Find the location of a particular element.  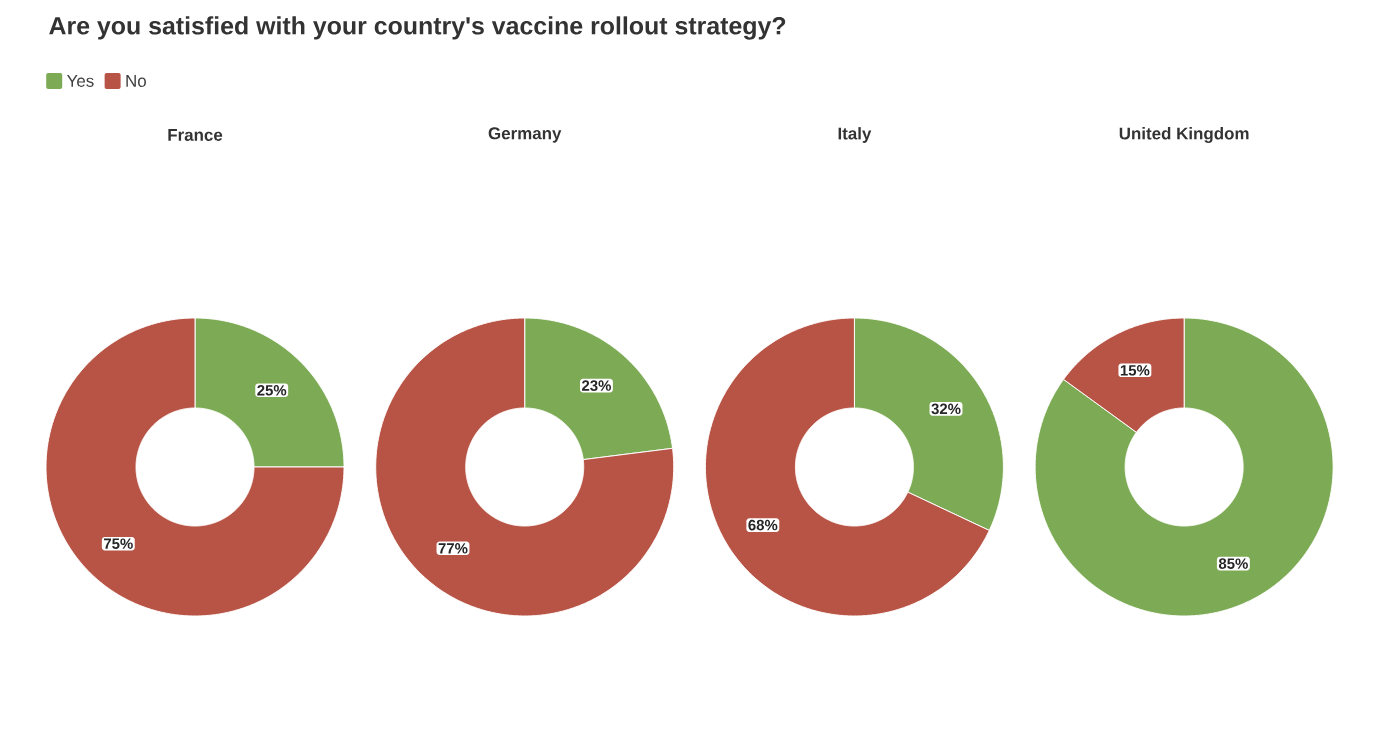

legend-label: No is located at coordinates (136, 81).